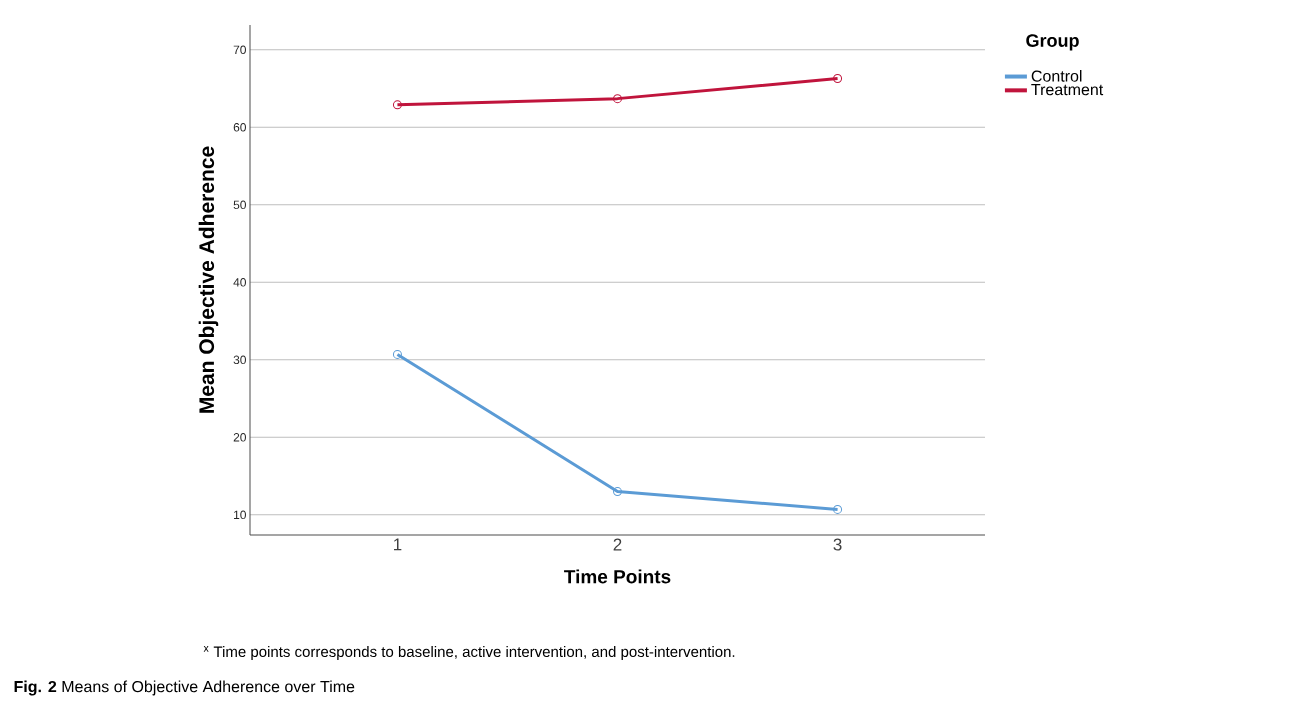  What do you see at coordinates (617, 576) in the screenshot?
I see `x-axis-title: Time Points` at bounding box center [617, 576].